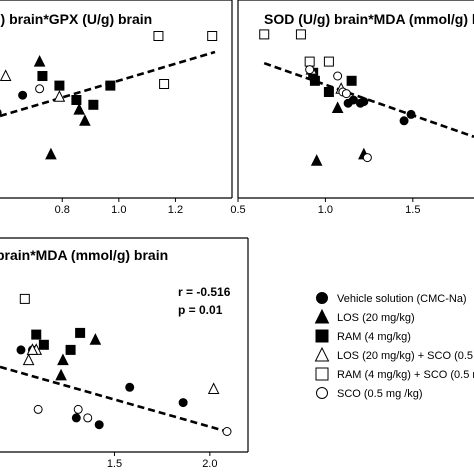 The image size is (474, 474). Describe the element at coordinates (374, 337) in the screenshot. I see `legend-label-ram: RAM (4 mg/kg)` at that location.